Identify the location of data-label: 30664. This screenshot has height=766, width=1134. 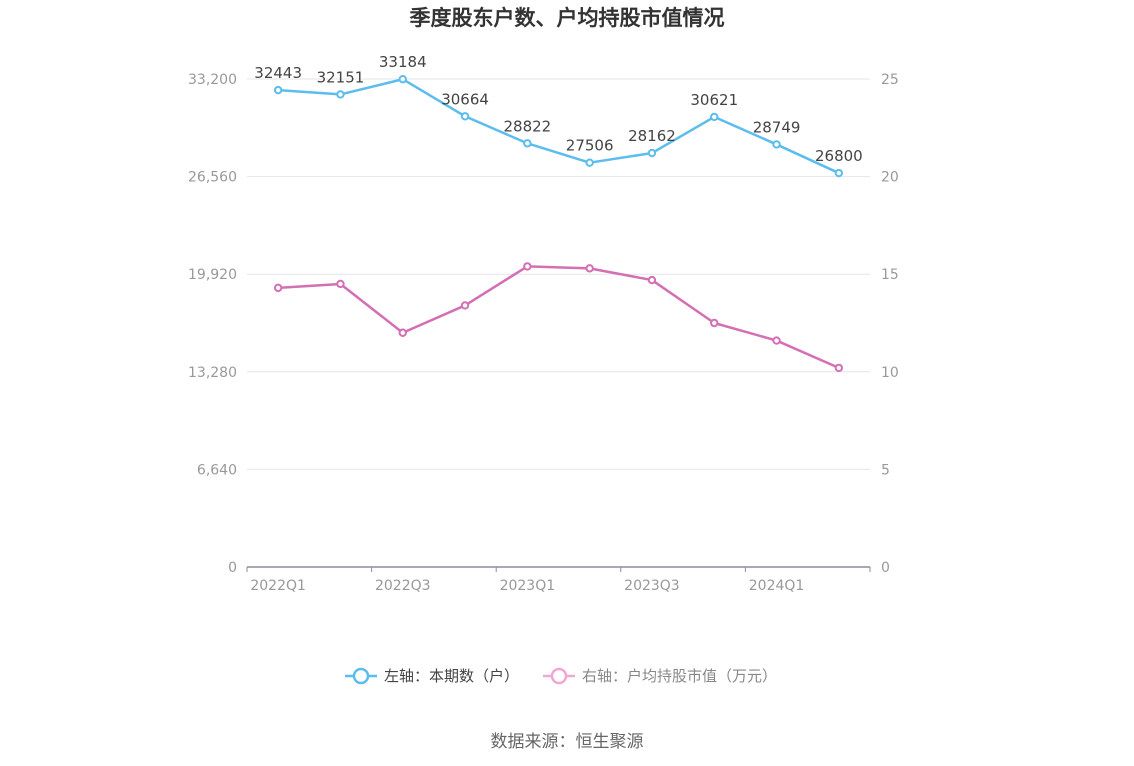
(465, 99).